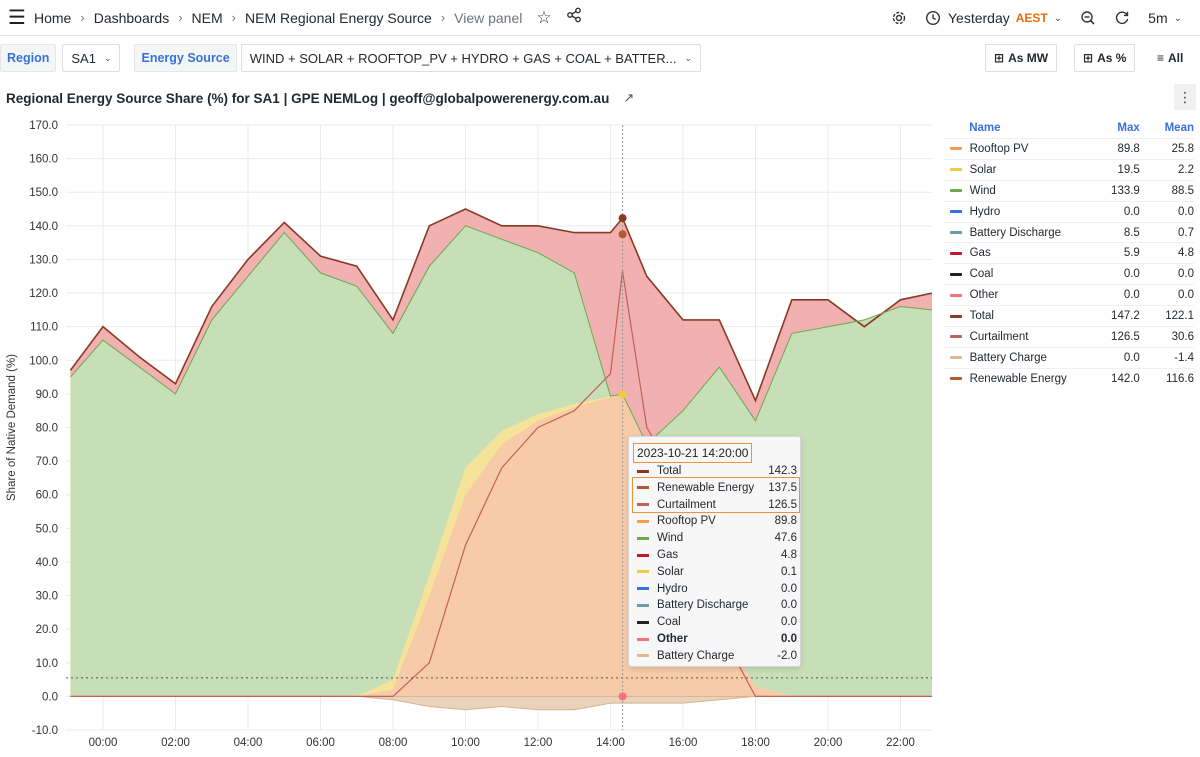 The height and width of the screenshot is (757, 1200). Describe the element at coordinates (1021, 58) in the screenshot. I see `as-mw-button: ⊞ As MW` at that location.